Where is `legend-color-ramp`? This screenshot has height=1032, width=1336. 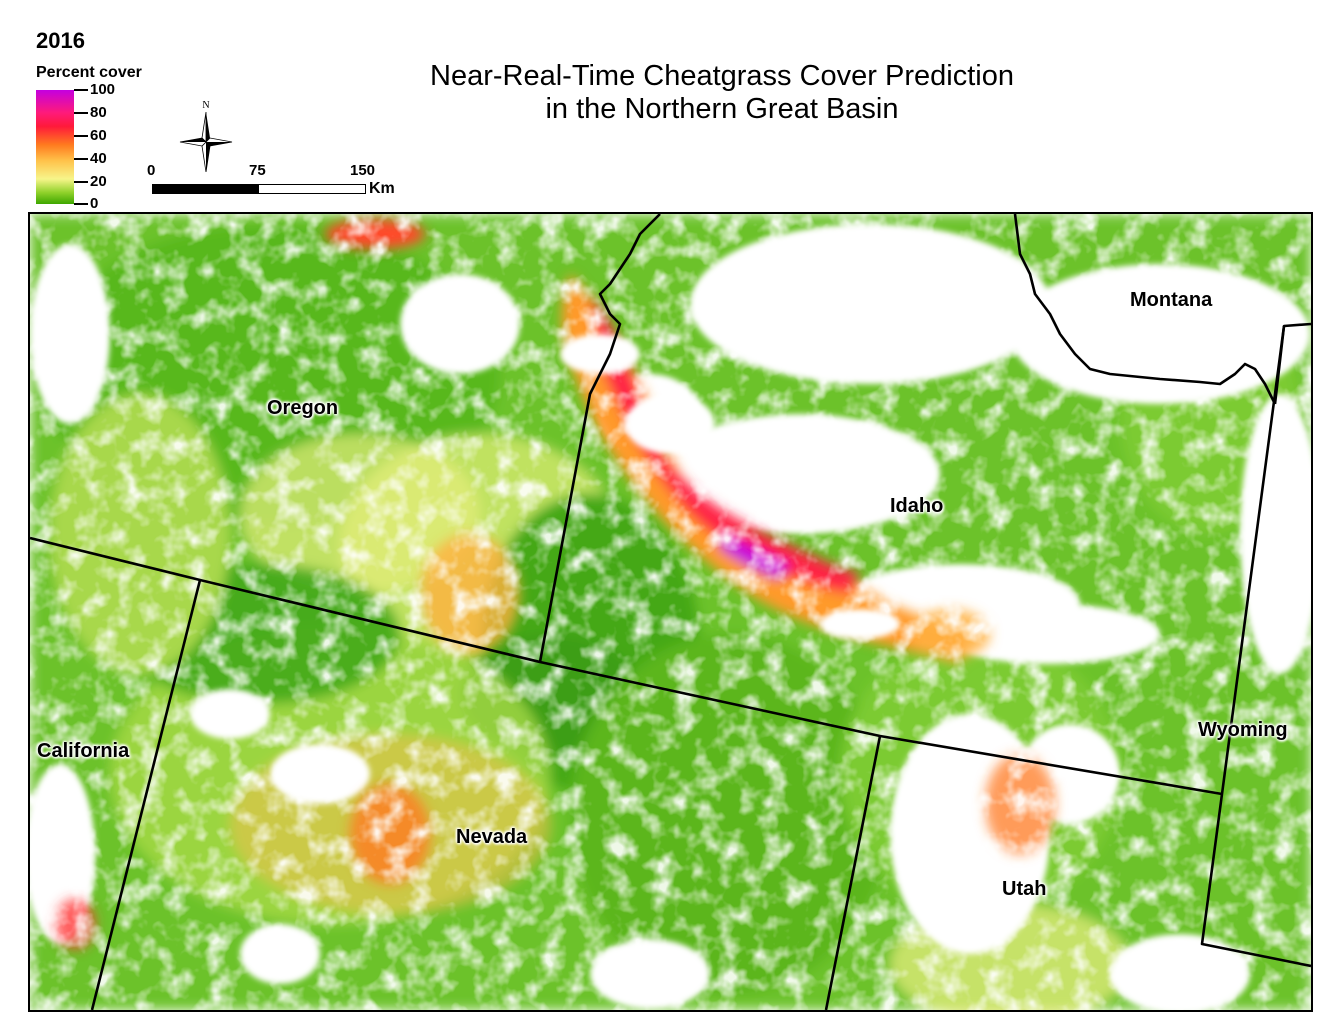 legend-color-ramp is located at coordinates (55, 147).